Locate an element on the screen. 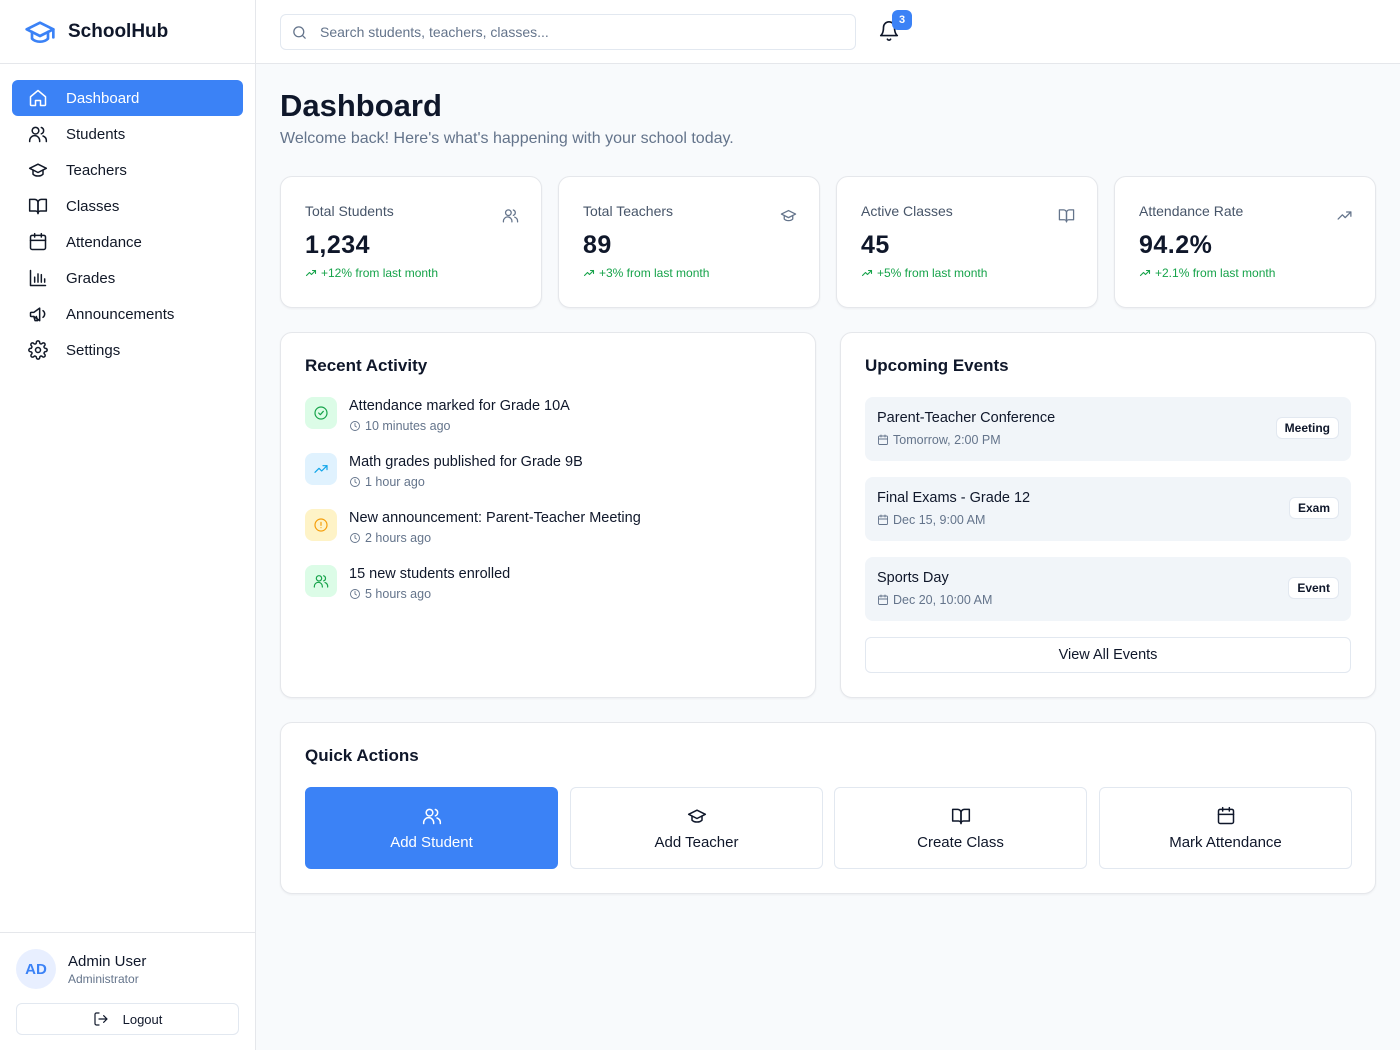 The width and height of the screenshot is (1400, 1050). search-icon is located at coordinates (299, 32).